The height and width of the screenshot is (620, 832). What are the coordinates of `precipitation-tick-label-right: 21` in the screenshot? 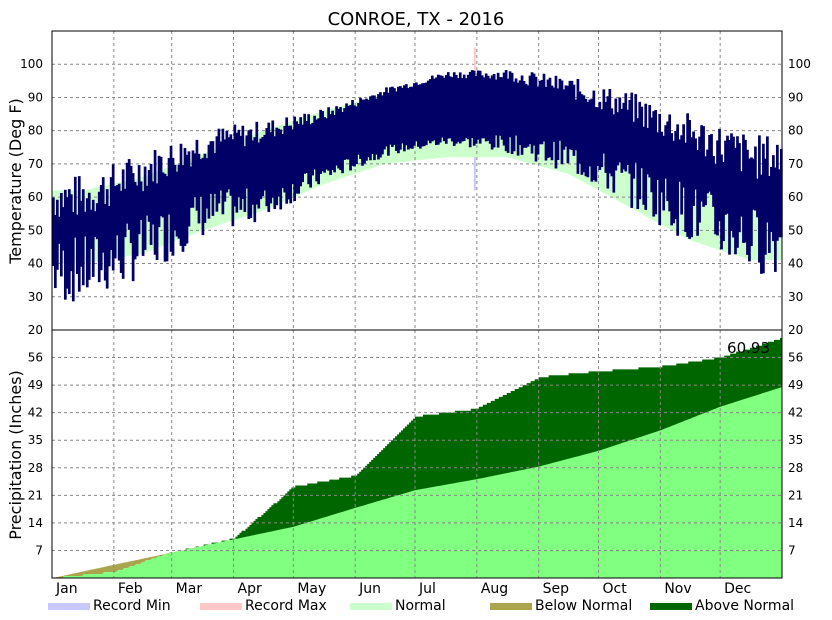 It's located at (795, 495).